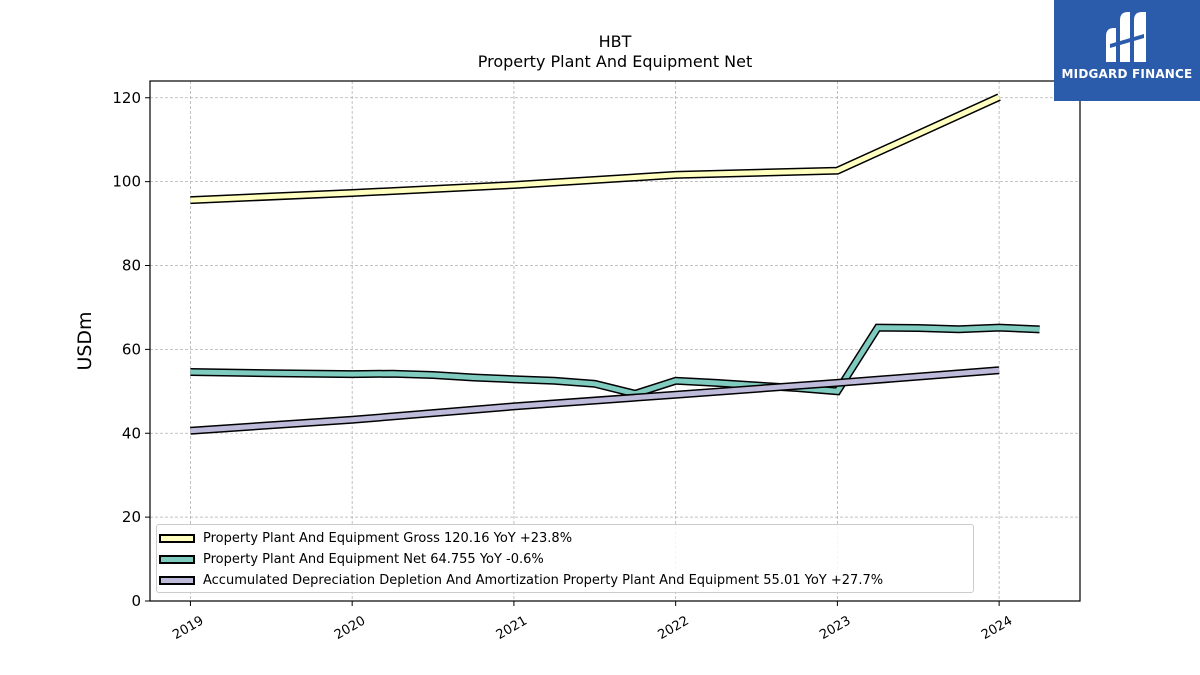 The width and height of the screenshot is (1200, 675). What do you see at coordinates (131, 517) in the screenshot?
I see `y-tick-label: 20` at bounding box center [131, 517].